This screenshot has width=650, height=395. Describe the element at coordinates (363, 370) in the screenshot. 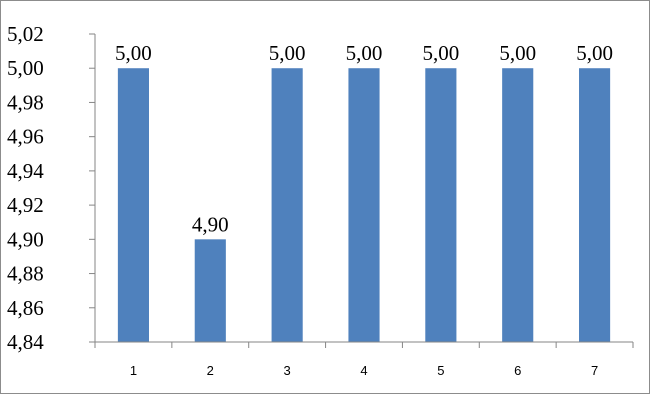

I see `x-tick-label-4: 4` at that location.